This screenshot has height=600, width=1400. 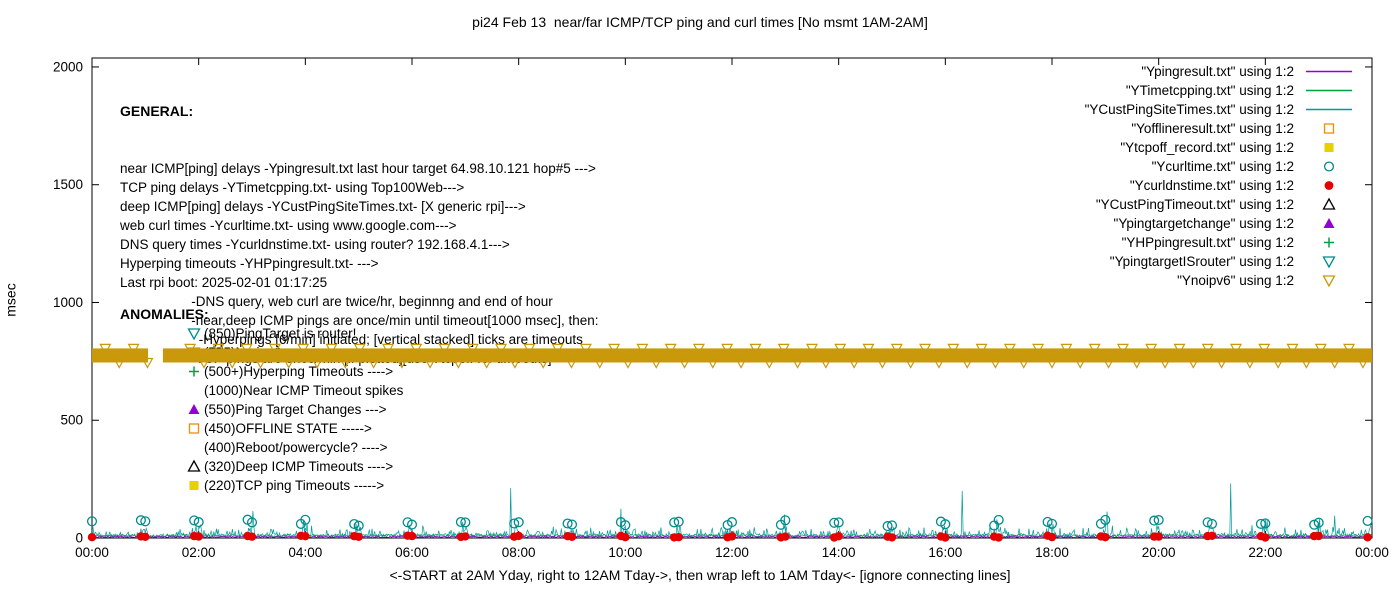 What do you see at coordinates (1329, 203) in the screenshot?
I see `triangle-up-open-icon` at bounding box center [1329, 203].